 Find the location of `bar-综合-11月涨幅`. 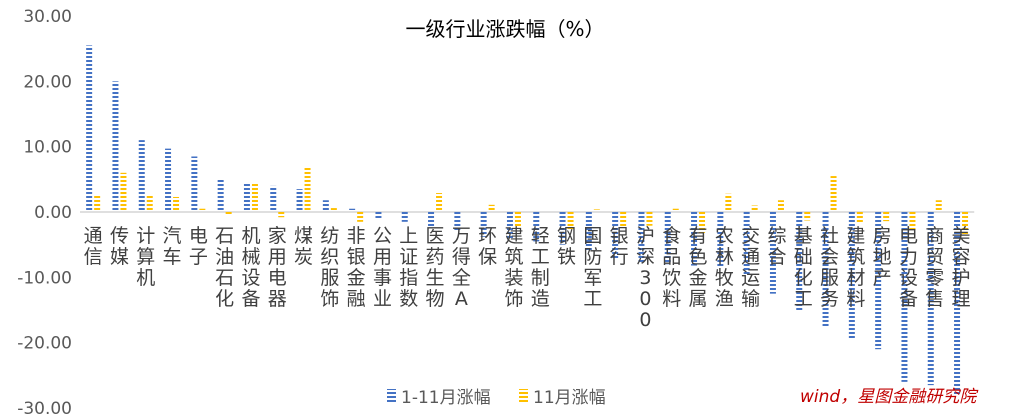

bar-综合-11月涨幅 is located at coordinates (780, 206).